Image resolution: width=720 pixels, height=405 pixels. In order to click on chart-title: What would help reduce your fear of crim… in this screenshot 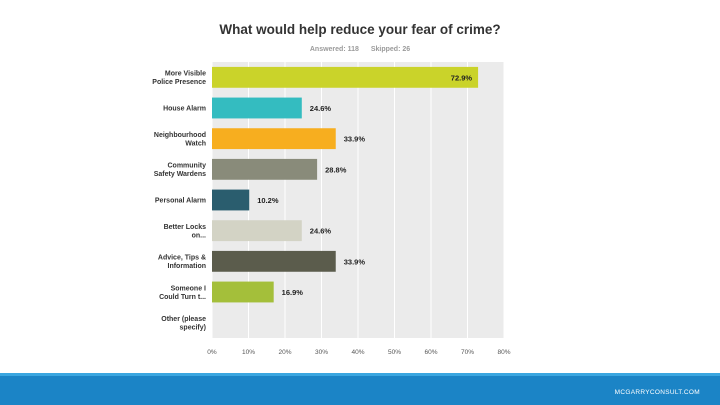, I will do `click(360, 29)`.